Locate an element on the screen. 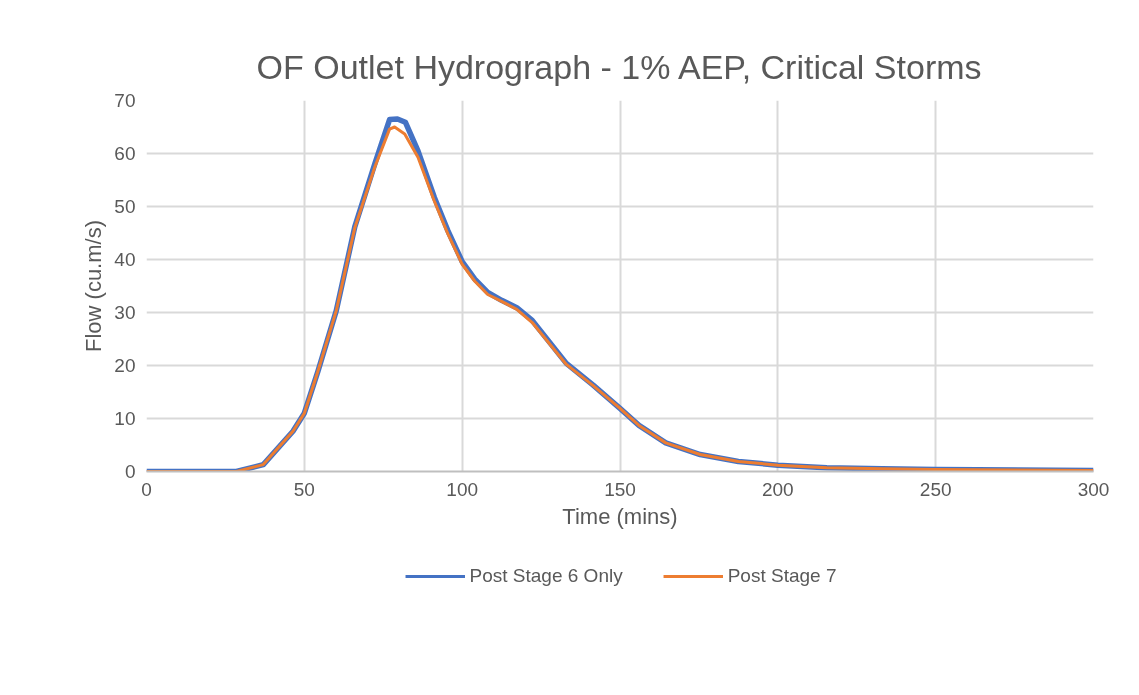 The height and width of the screenshot is (695, 1139). x-tick-label: 100 is located at coordinates (462, 489).